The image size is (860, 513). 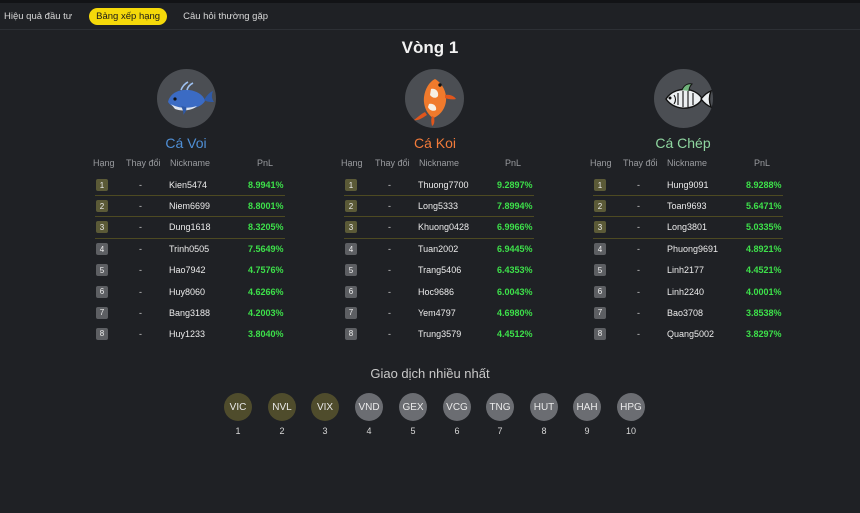 I want to click on pnl-cell: 3.8538%, so click(x=764, y=312).